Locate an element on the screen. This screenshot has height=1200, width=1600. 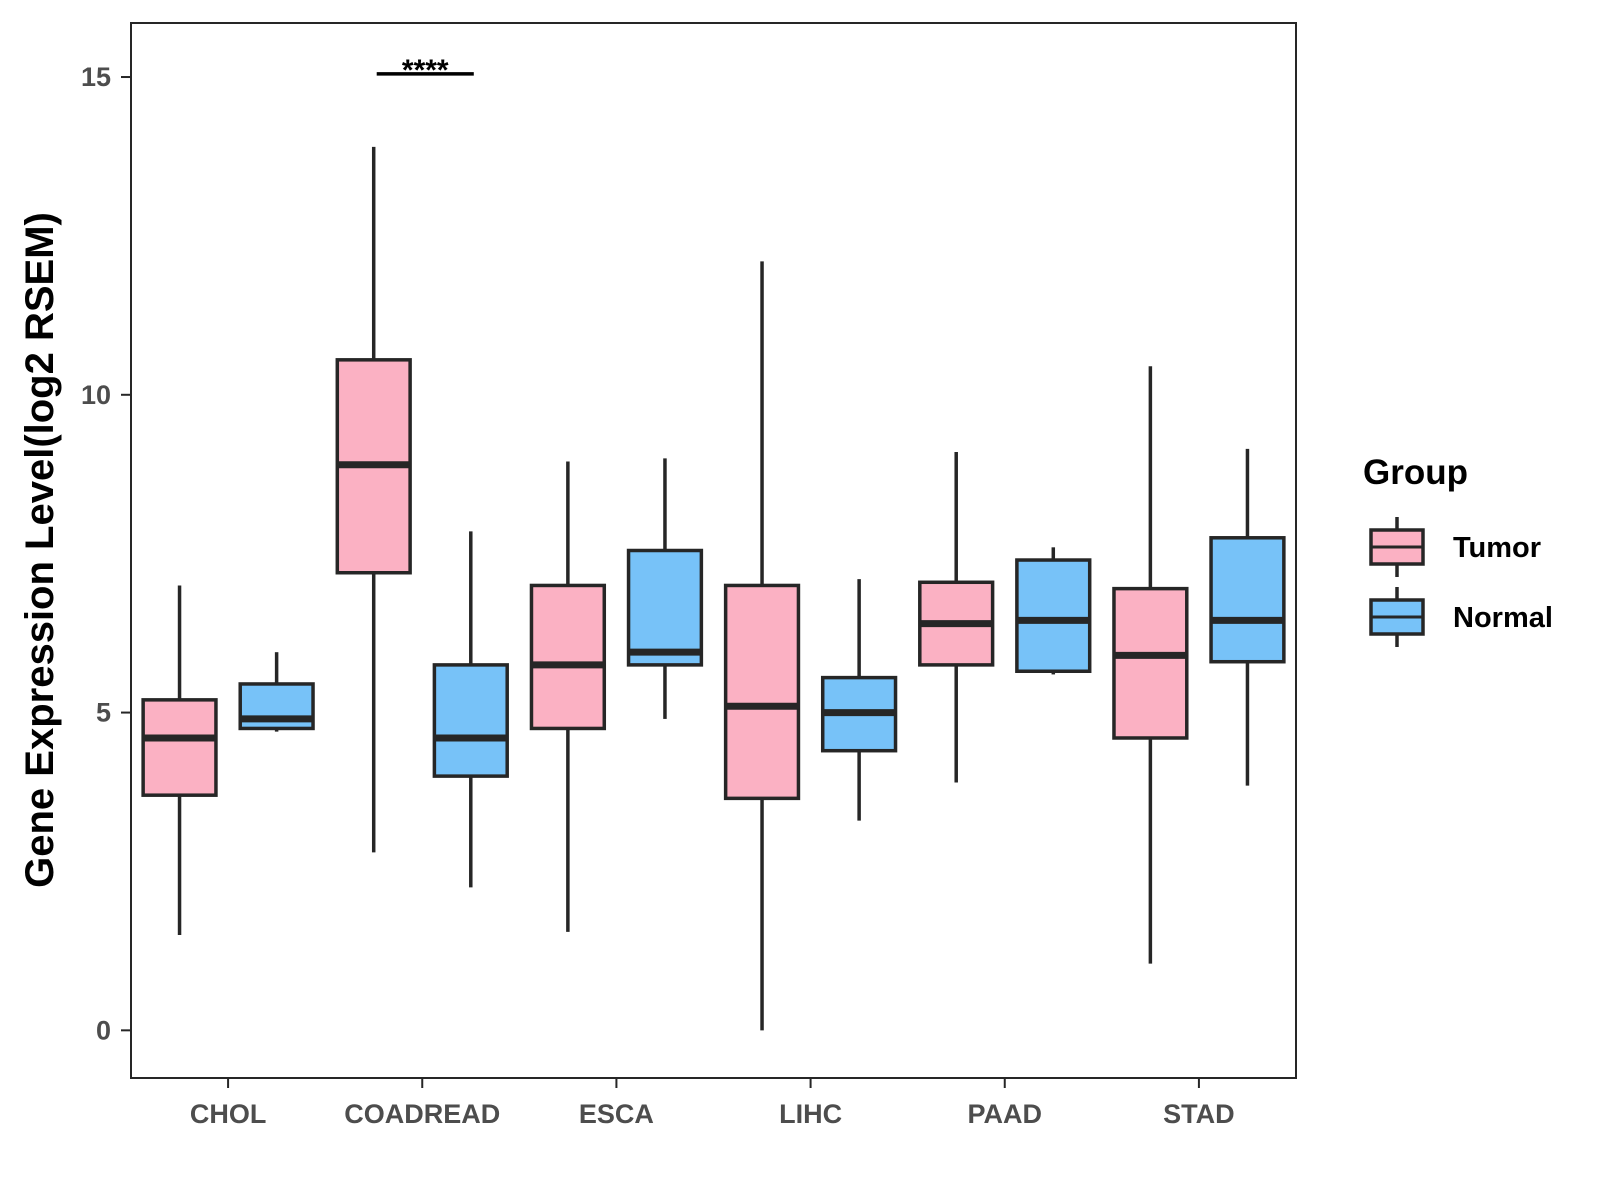
box-normal-lihc is located at coordinates (859, 700).